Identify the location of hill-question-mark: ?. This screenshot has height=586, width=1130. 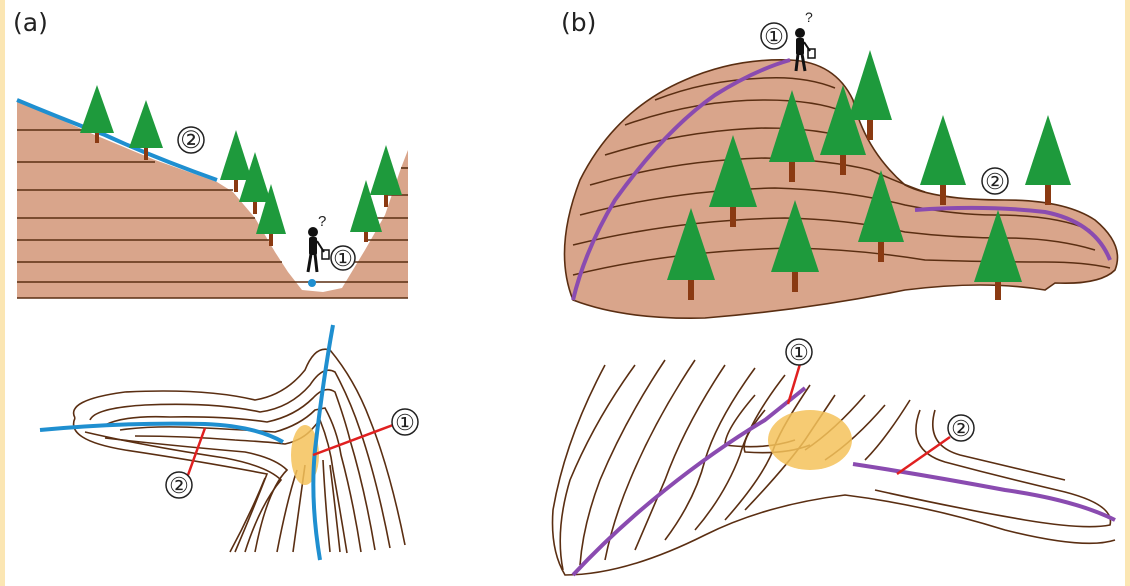
(809, 17).